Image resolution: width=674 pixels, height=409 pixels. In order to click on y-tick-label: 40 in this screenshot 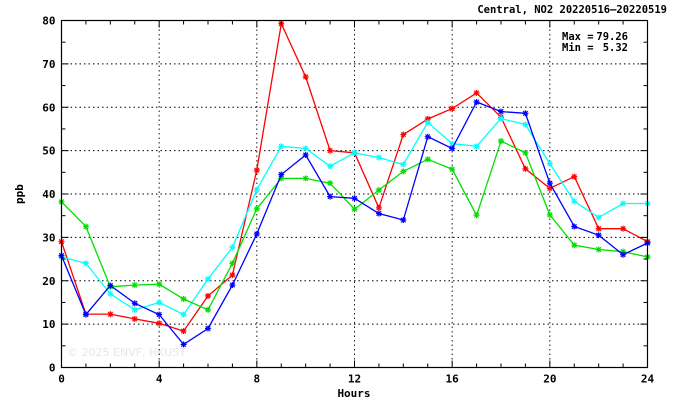, I will do `click(48, 194)`.